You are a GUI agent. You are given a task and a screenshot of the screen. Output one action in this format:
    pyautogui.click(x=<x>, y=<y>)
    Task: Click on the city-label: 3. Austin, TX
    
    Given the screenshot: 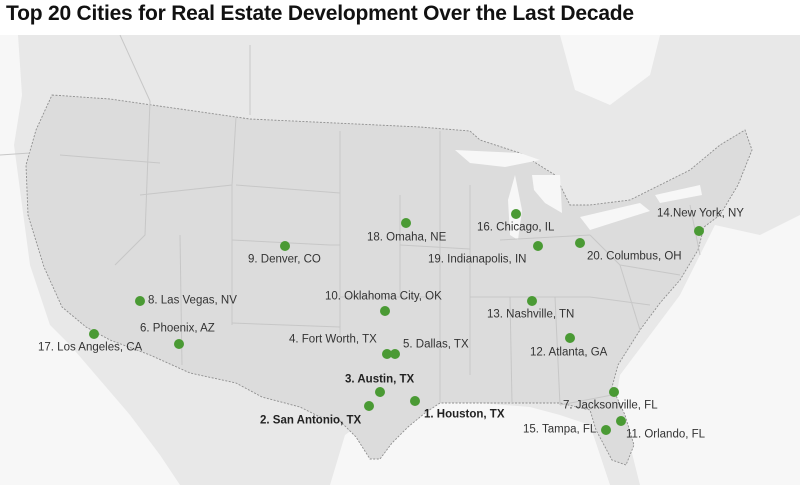 What is the action you would take?
    pyautogui.click(x=380, y=379)
    